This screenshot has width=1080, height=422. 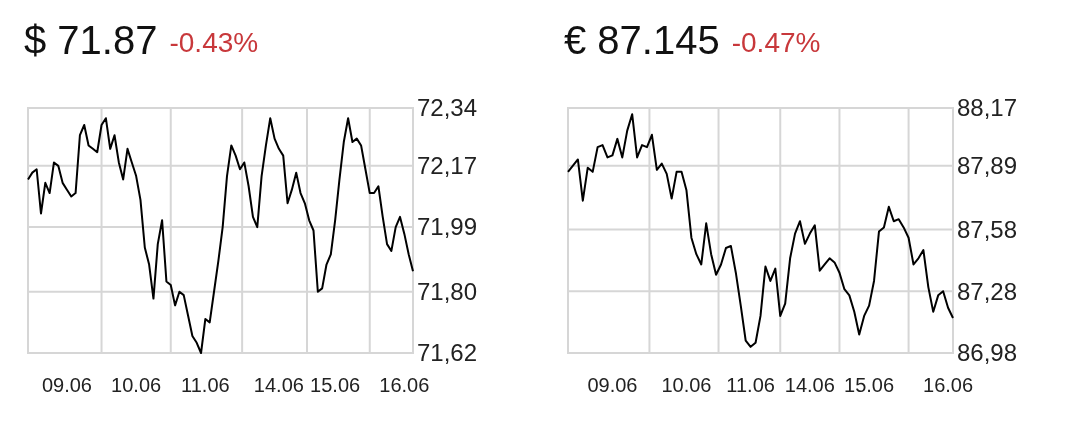 What do you see at coordinates (987, 229) in the screenshot?
I see `y-tick-label: 87,58` at bounding box center [987, 229].